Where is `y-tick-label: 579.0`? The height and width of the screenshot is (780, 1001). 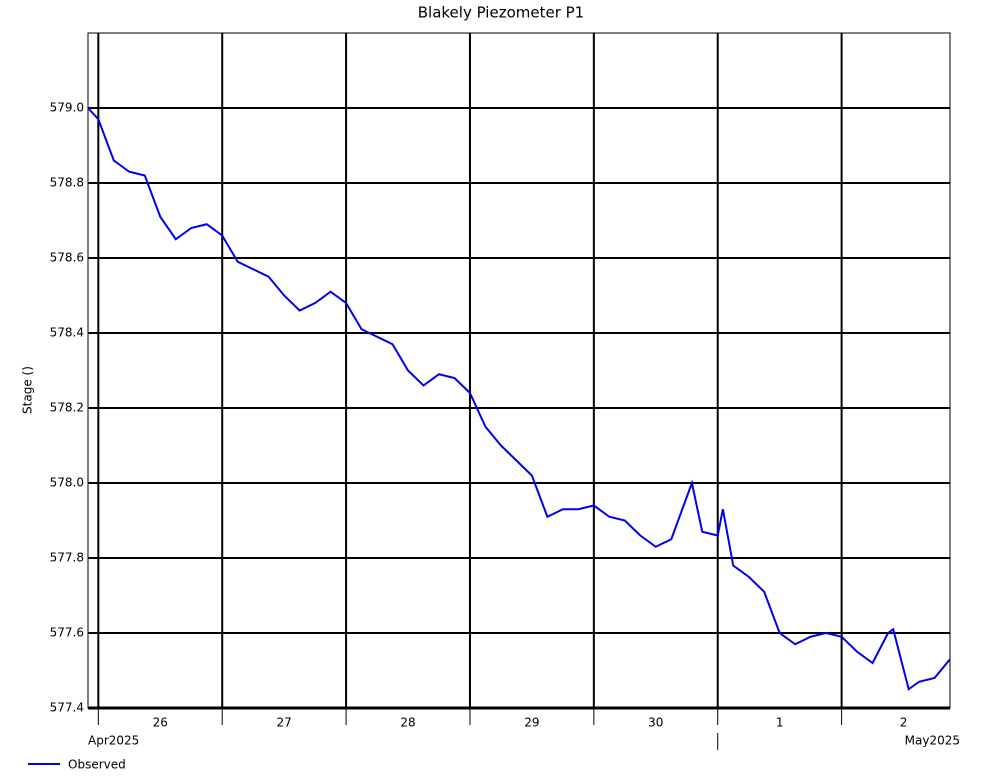 y-tick-label: 579.0 is located at coordinates (67, 108).